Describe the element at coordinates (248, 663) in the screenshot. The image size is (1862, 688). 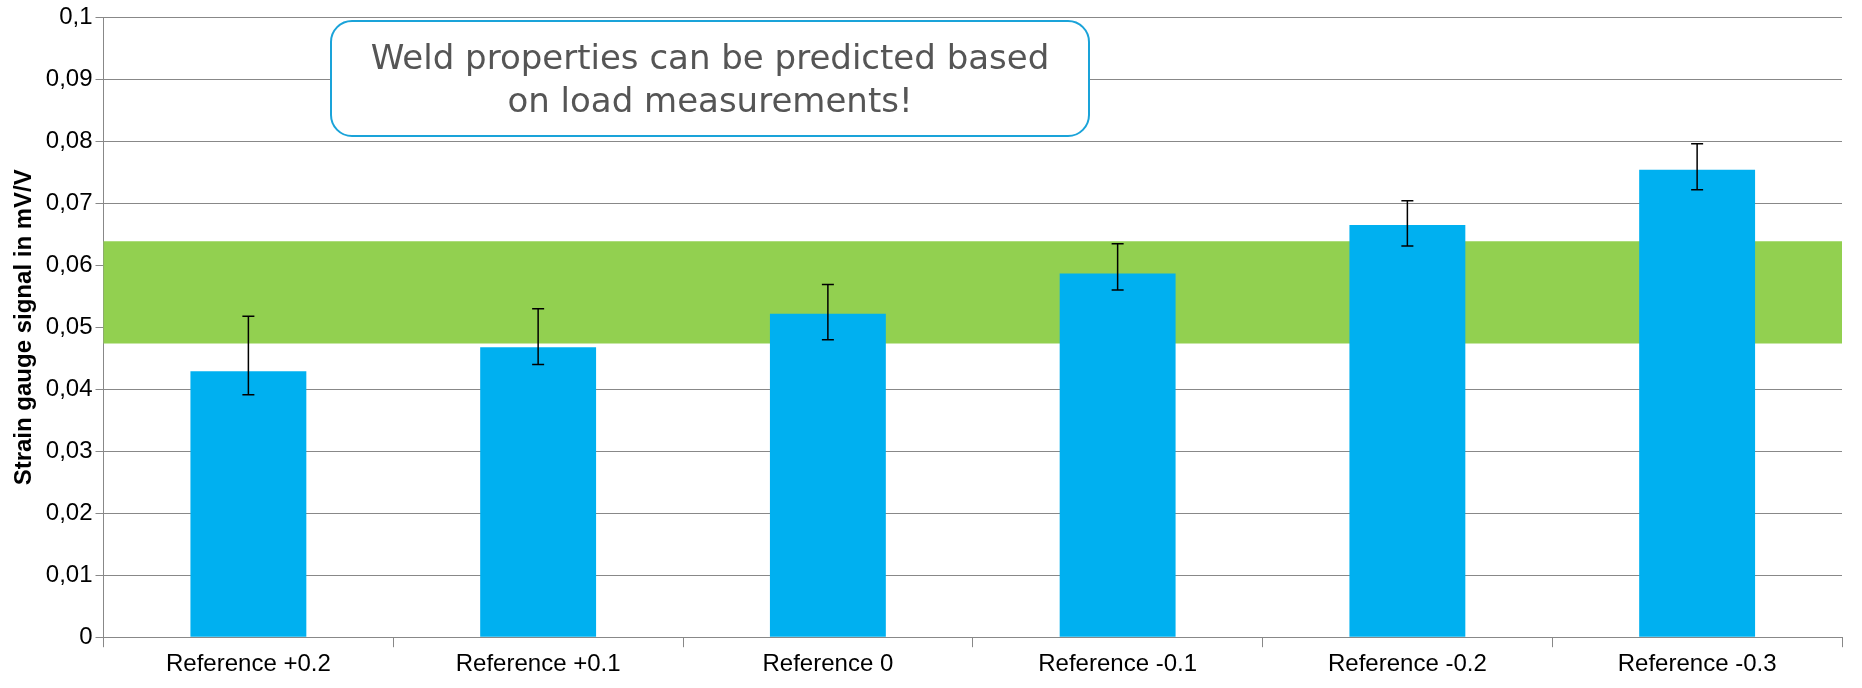
I see `x-tick-label: Reference +0.2` at that location.